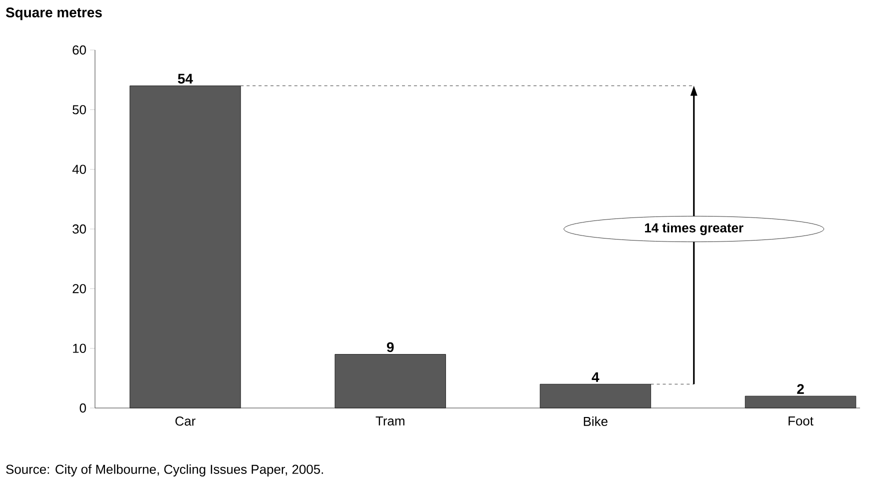 Image resolution: width=884 pixels, height=482 pixels. I want to click on y-axis-title: Square metres, so click(54, 14).